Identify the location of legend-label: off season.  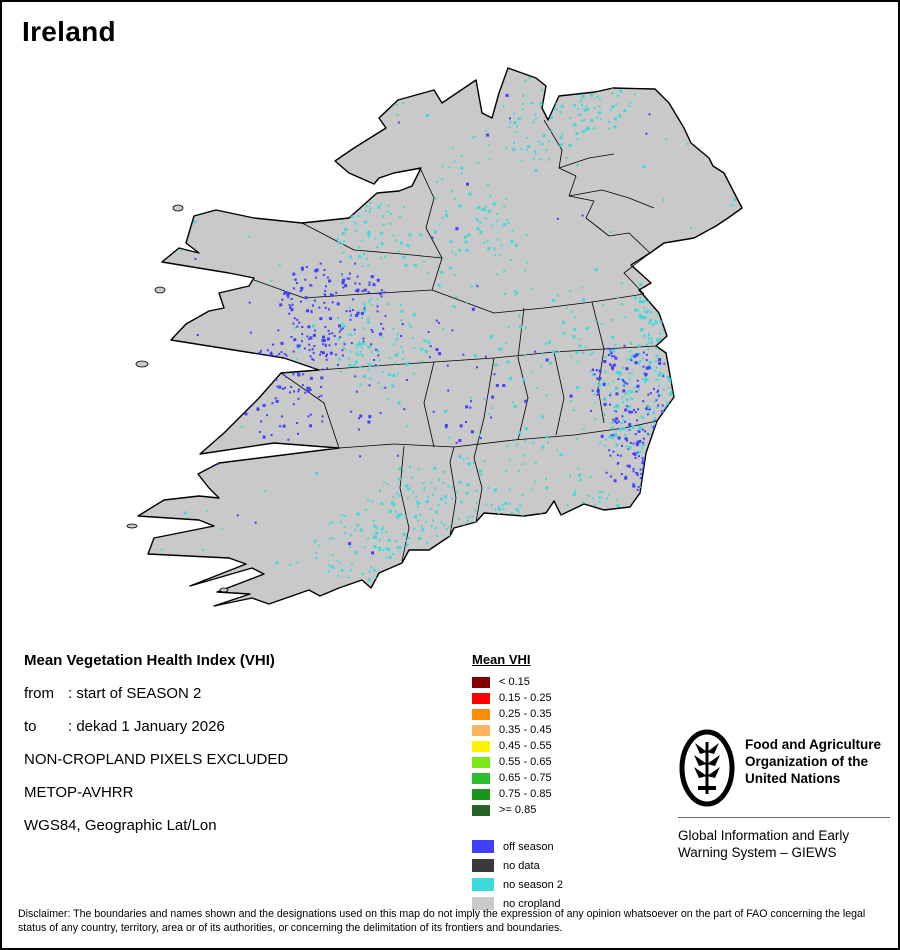
(528, 846).